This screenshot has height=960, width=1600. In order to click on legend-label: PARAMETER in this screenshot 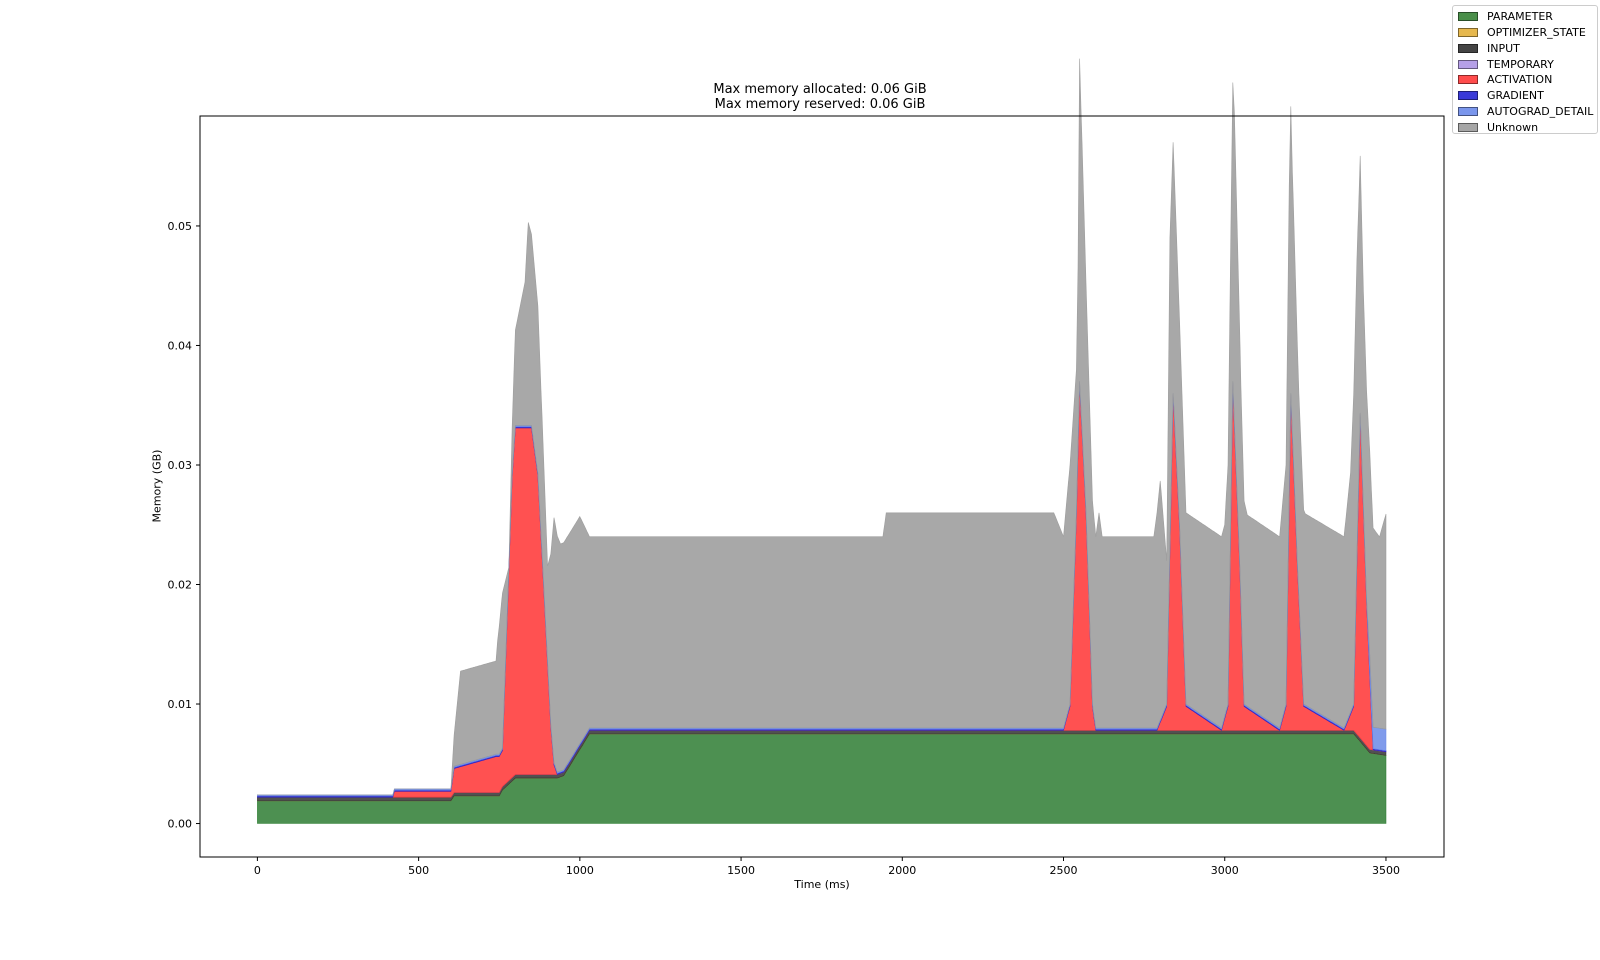, I will do `click(1520, 16)`.